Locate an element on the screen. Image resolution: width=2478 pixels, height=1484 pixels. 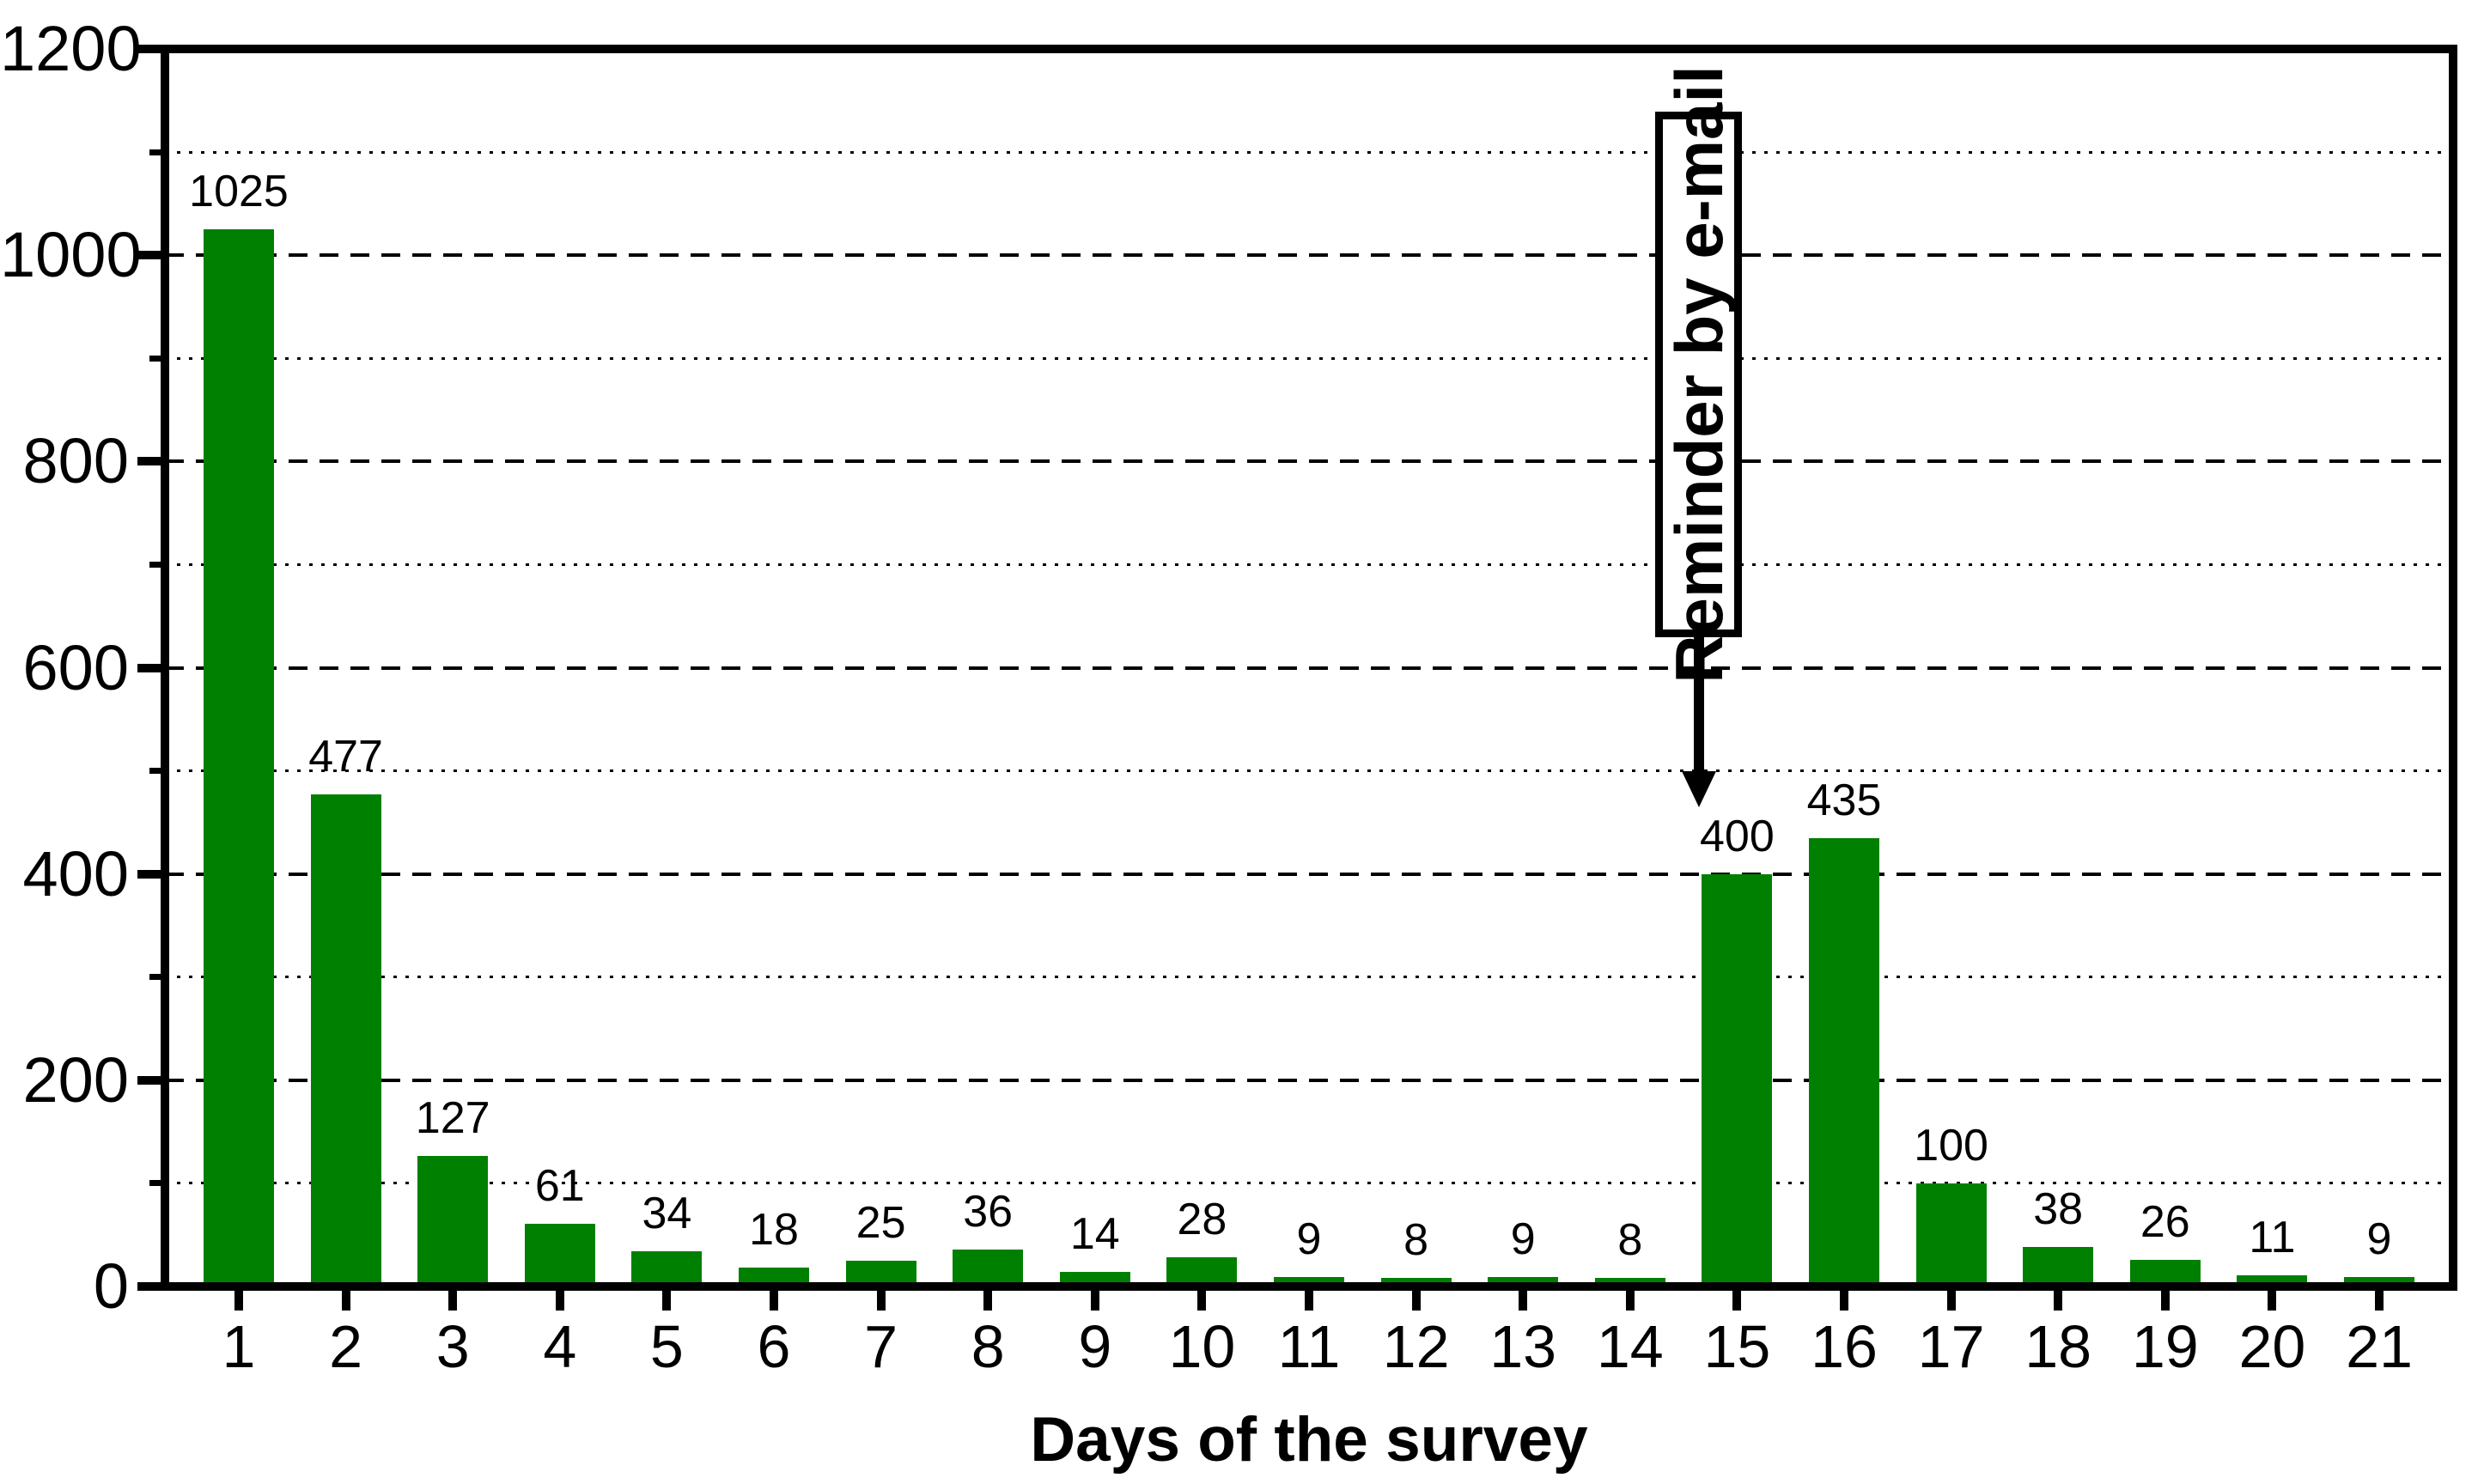
x-tick-label-day-17: 17 is located at coordinates (1951, 1346).